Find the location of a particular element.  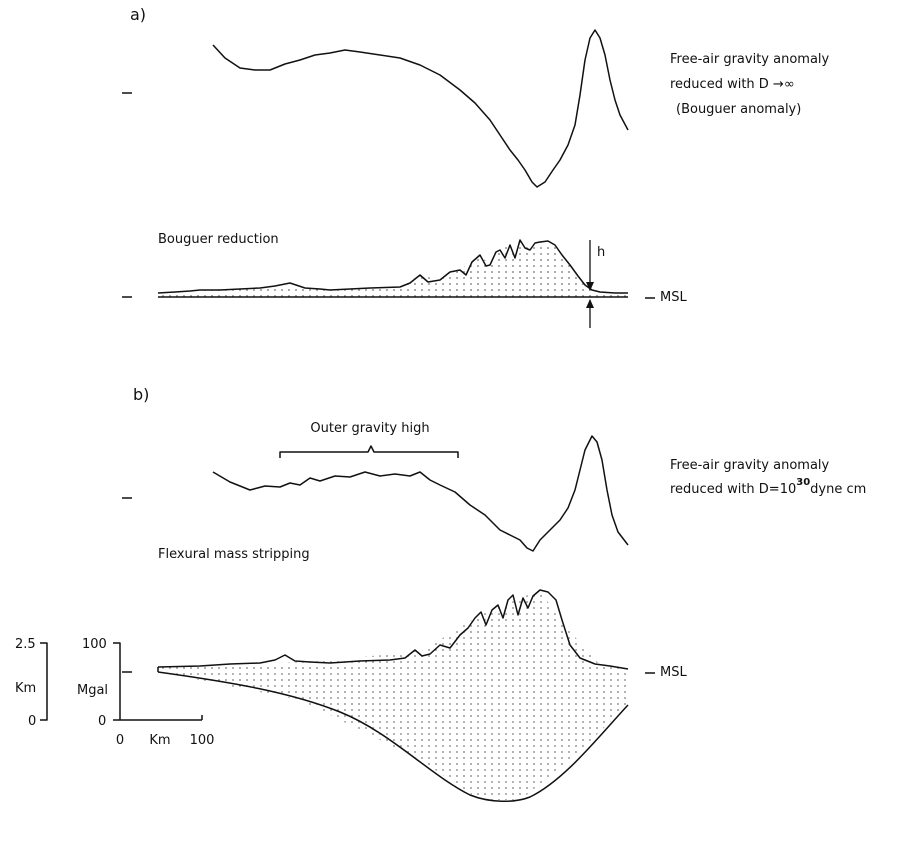

caption-suffix: dyne cm is located at coordinates (838, 489).